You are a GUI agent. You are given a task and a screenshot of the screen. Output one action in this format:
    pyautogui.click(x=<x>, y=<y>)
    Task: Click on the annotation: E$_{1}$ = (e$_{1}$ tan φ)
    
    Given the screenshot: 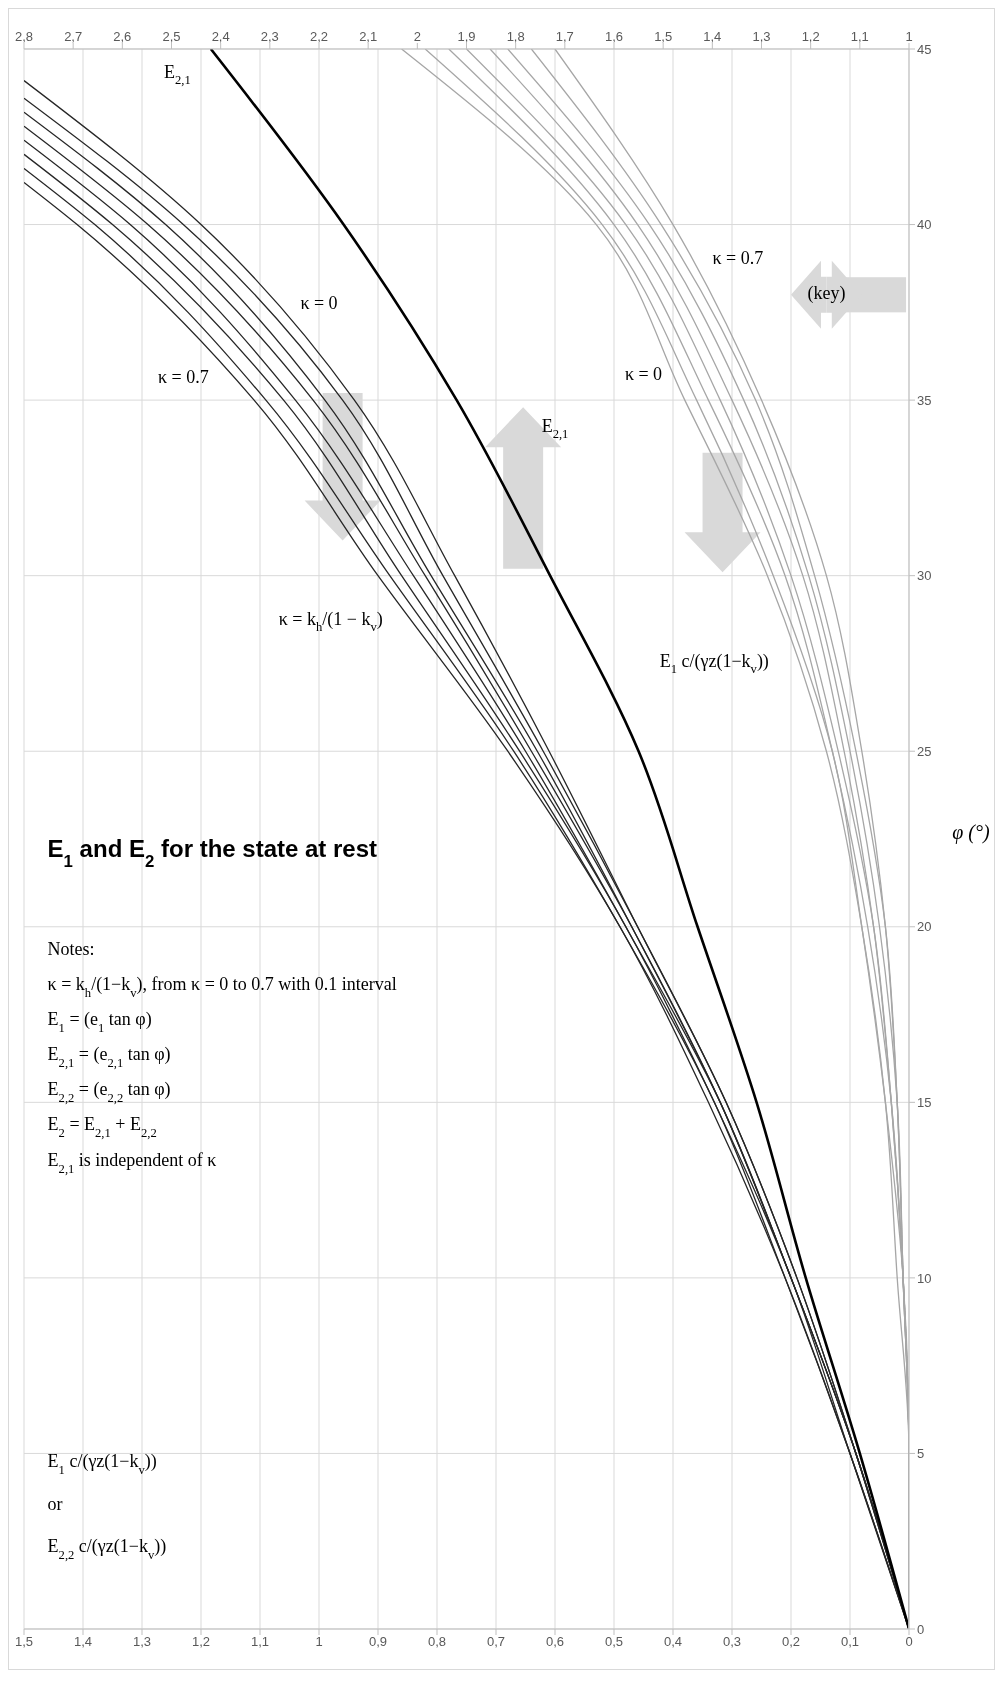 What is the action you would take?
    pyautogui.click(x=99, y=1022)
    